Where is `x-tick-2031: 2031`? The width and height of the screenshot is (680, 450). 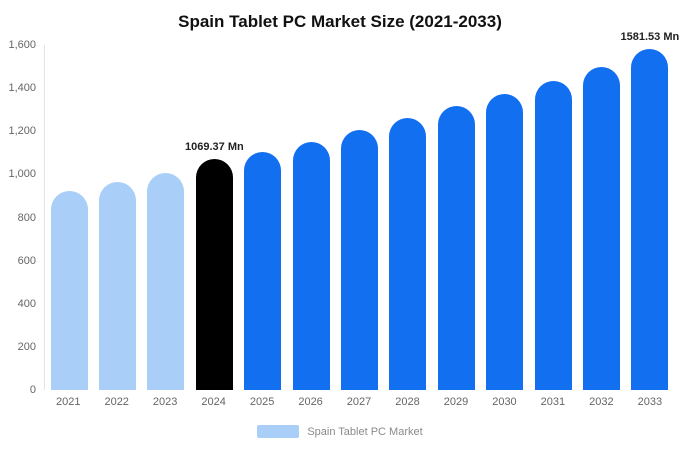 x-tick-2031: 2031 is located at coordinates (553, 402).